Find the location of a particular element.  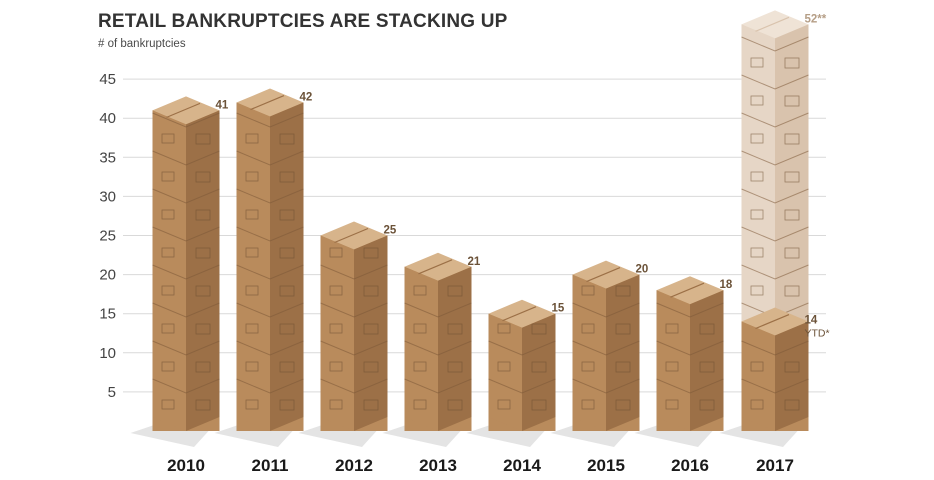

data-label: 15 is located at coordinates (558, 309).